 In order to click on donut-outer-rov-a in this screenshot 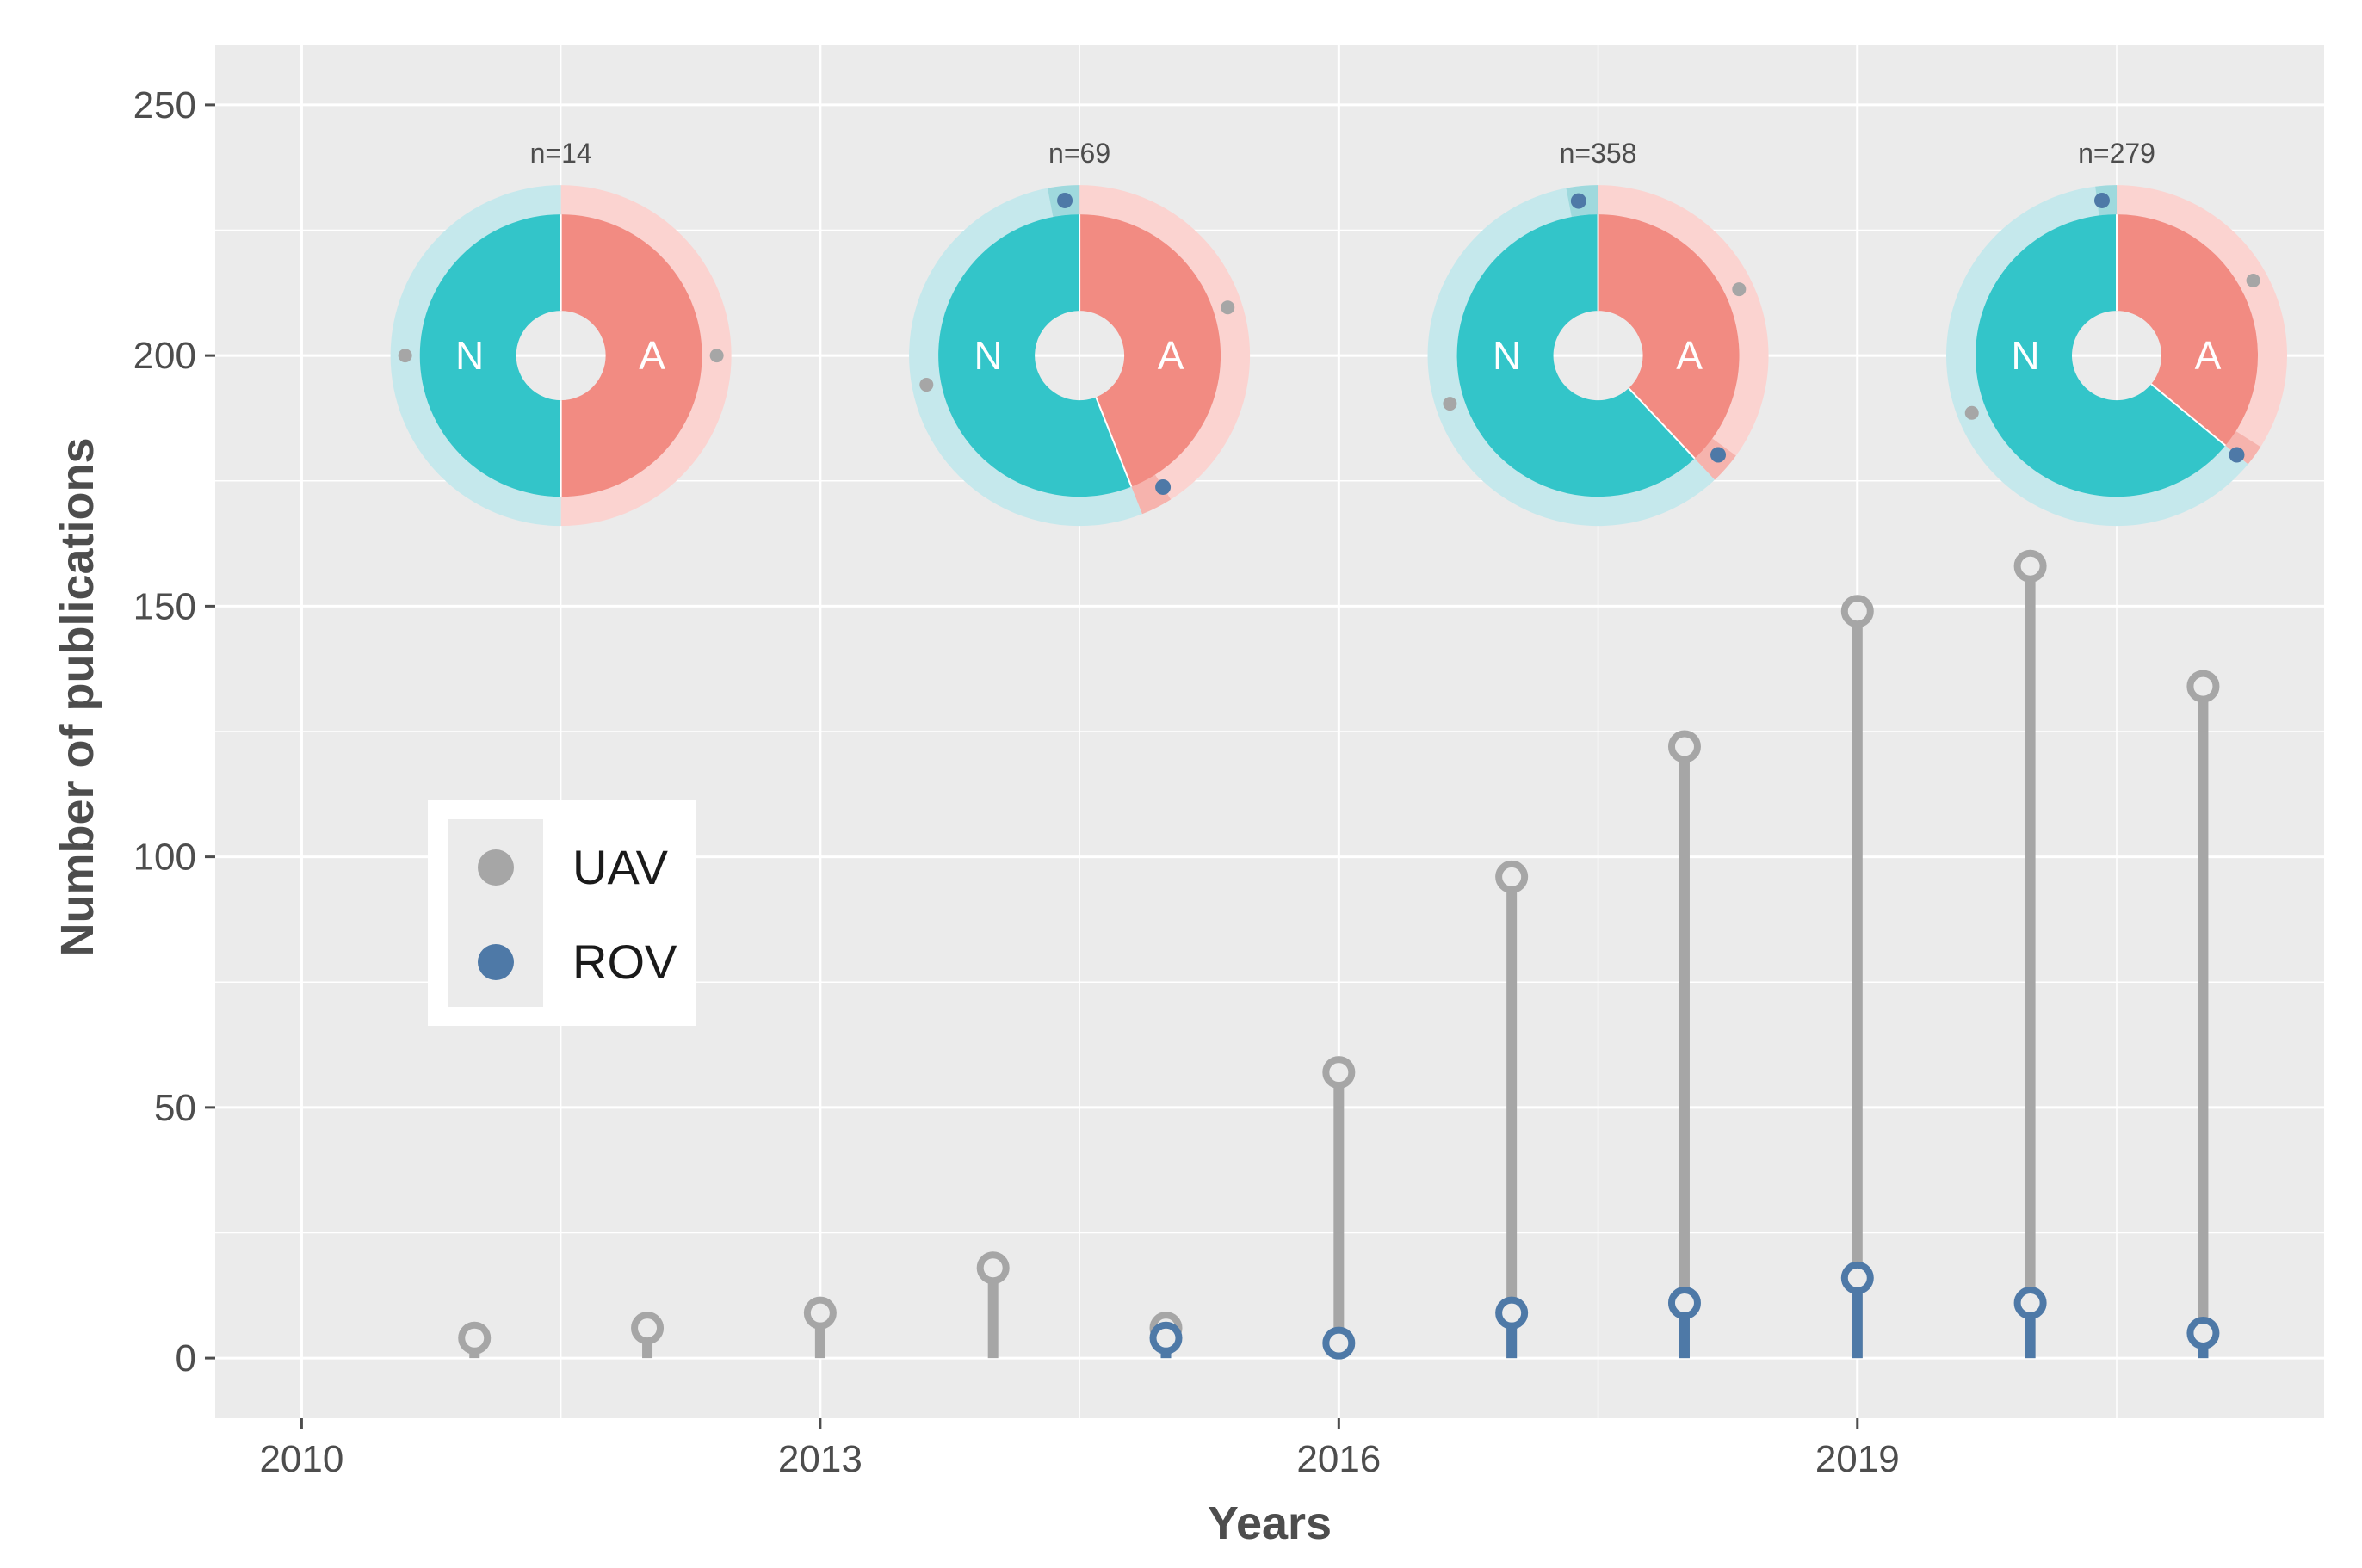, I will do `click(2243, 448)`.